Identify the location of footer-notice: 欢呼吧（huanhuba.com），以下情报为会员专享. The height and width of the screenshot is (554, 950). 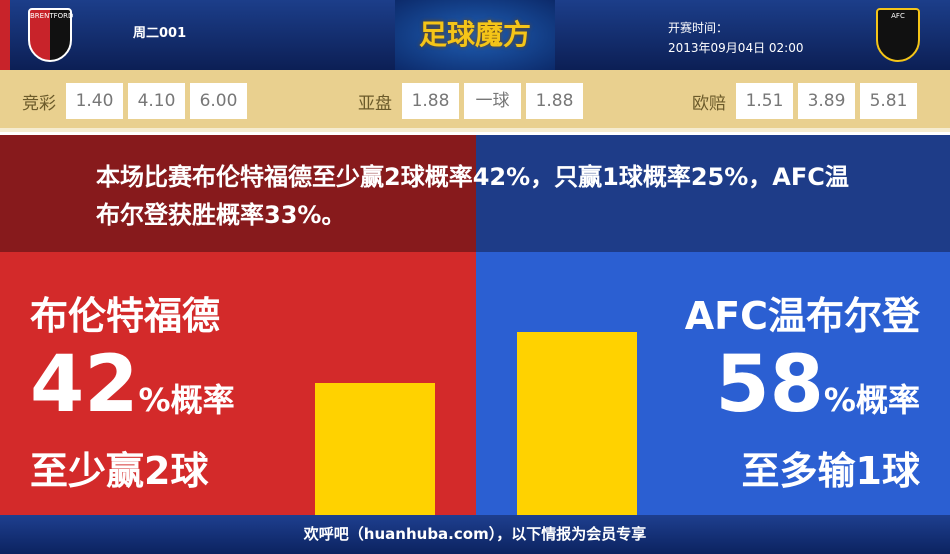
(475, 534).